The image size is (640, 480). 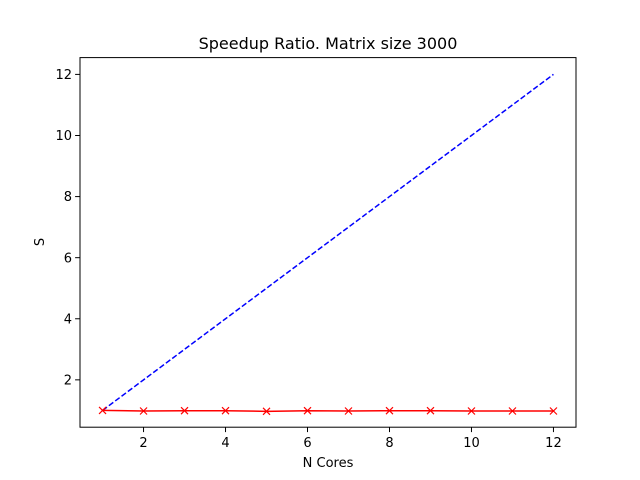 What do you see at coordinates (63, 75) in the screenshot?
I see `y-tick-label: 12` at bounding box center [63, 75].